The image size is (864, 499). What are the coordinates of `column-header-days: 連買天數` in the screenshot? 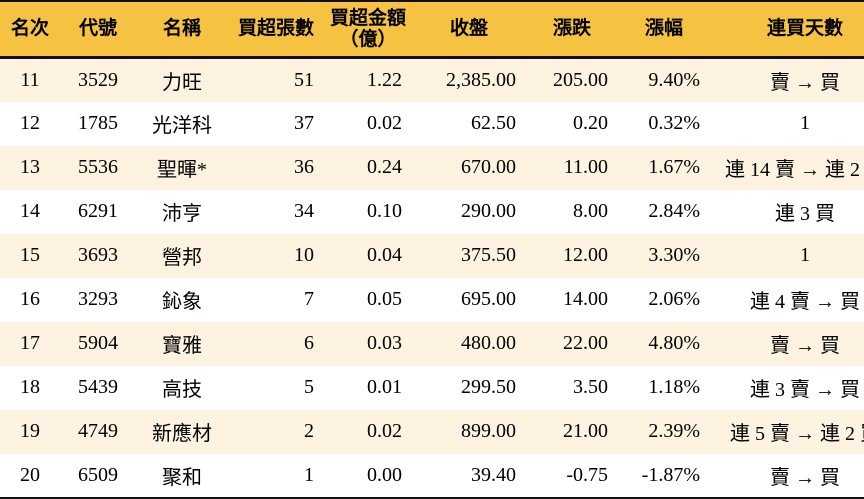 It's located at (787, 30).